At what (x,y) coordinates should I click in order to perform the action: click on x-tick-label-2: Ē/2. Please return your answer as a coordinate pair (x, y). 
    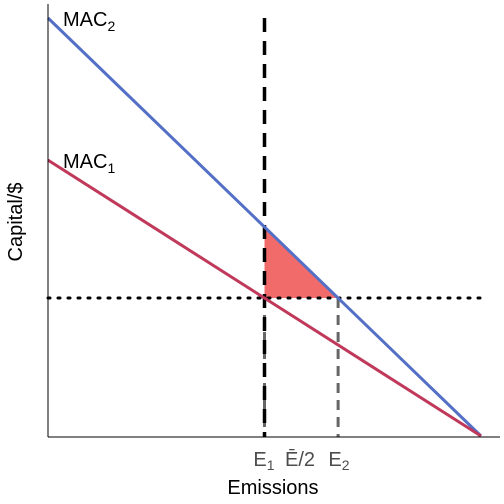
    Looking at the image, I should click on (300, 459).